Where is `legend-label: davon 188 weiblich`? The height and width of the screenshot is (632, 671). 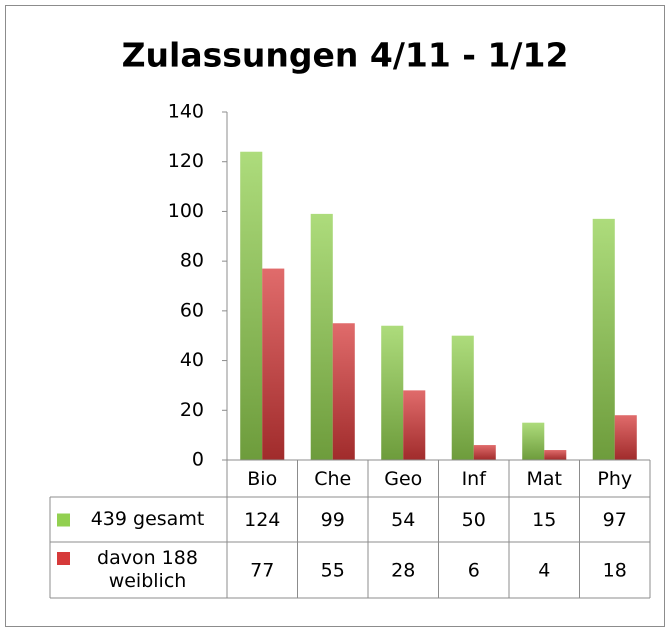 legend-label: davon 188 weiblich is located at coordinates (147, 569).